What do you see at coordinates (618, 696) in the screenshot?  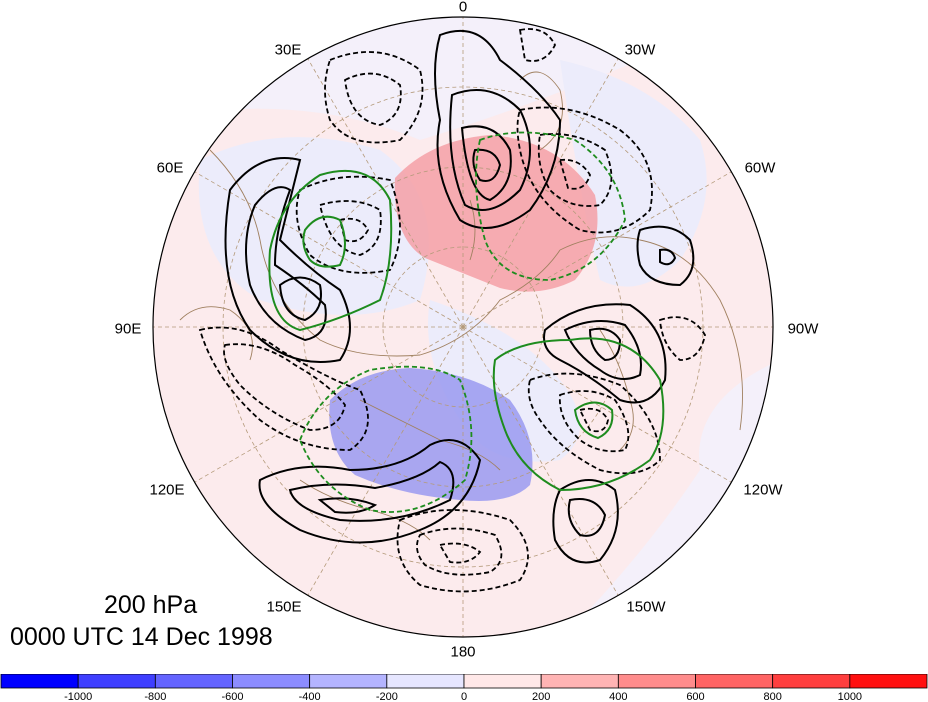 I see `colorbar-tick-label: 400` at bounding box center [618, 696].